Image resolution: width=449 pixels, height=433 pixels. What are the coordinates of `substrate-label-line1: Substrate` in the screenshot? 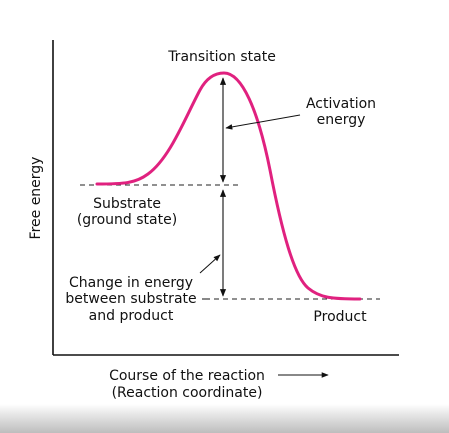 It's located at (127, 204).